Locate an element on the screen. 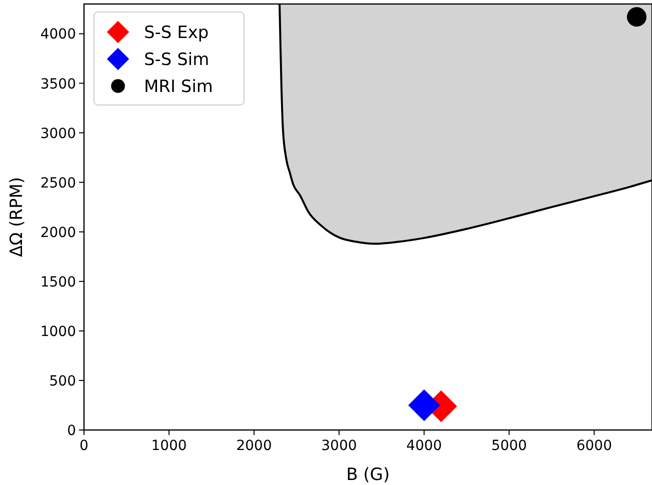 The image size is (652, 485). y-tick-label: 1500 is located at coordinates (58, 282).